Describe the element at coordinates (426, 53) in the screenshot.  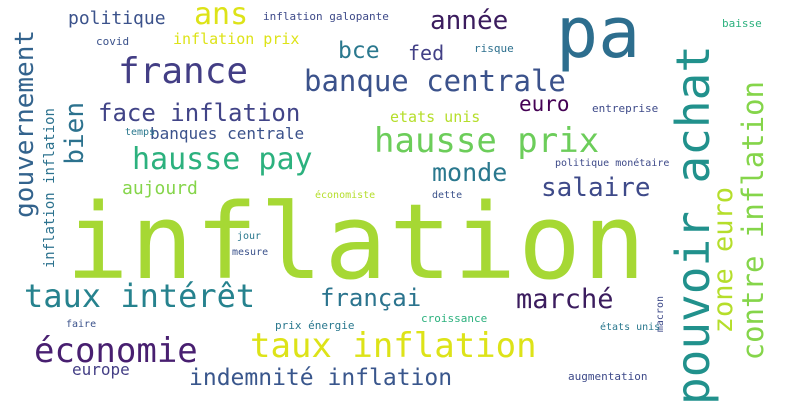
I see `word-fed: fed` at that location.